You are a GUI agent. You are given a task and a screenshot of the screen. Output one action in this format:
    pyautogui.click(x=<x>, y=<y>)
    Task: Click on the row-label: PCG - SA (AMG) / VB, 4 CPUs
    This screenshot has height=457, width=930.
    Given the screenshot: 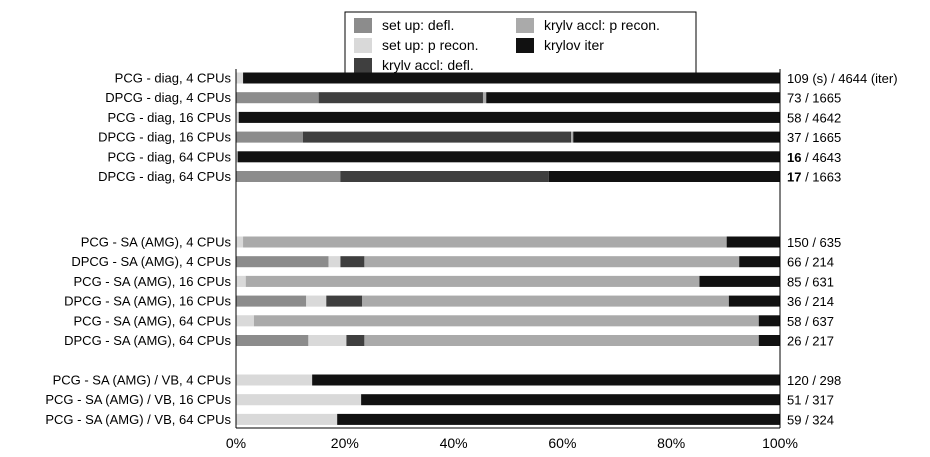 What is the action you would take?
    pyautogui.click(x=142, y=380)
    